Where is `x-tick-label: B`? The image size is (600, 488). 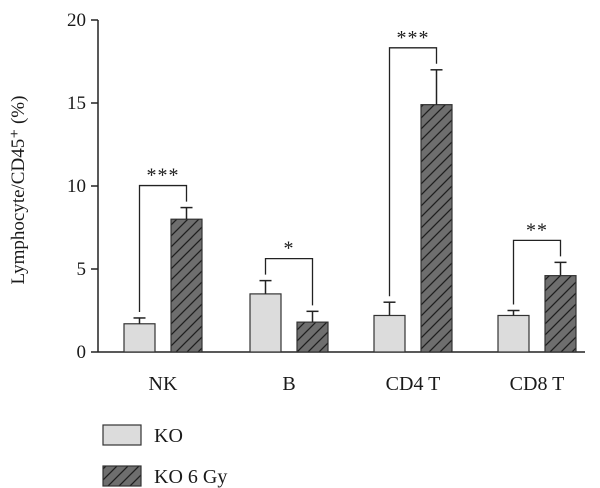 x-tick-label: B is located at coordinates (288, 384).